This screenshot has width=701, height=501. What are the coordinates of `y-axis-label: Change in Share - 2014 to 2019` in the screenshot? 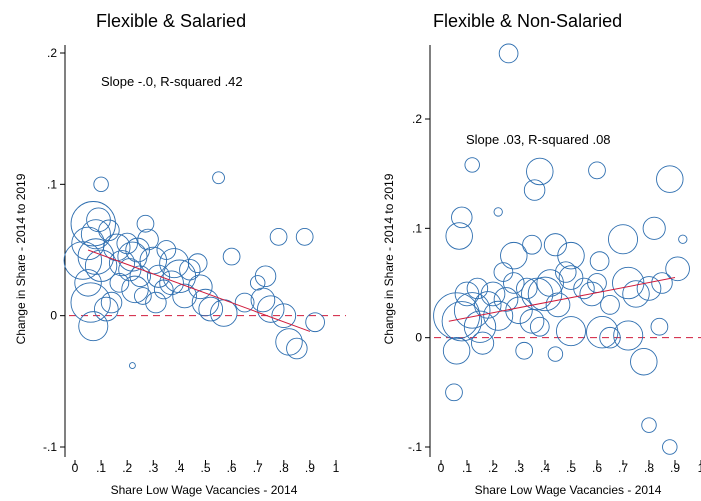 It's located at (389, 258).